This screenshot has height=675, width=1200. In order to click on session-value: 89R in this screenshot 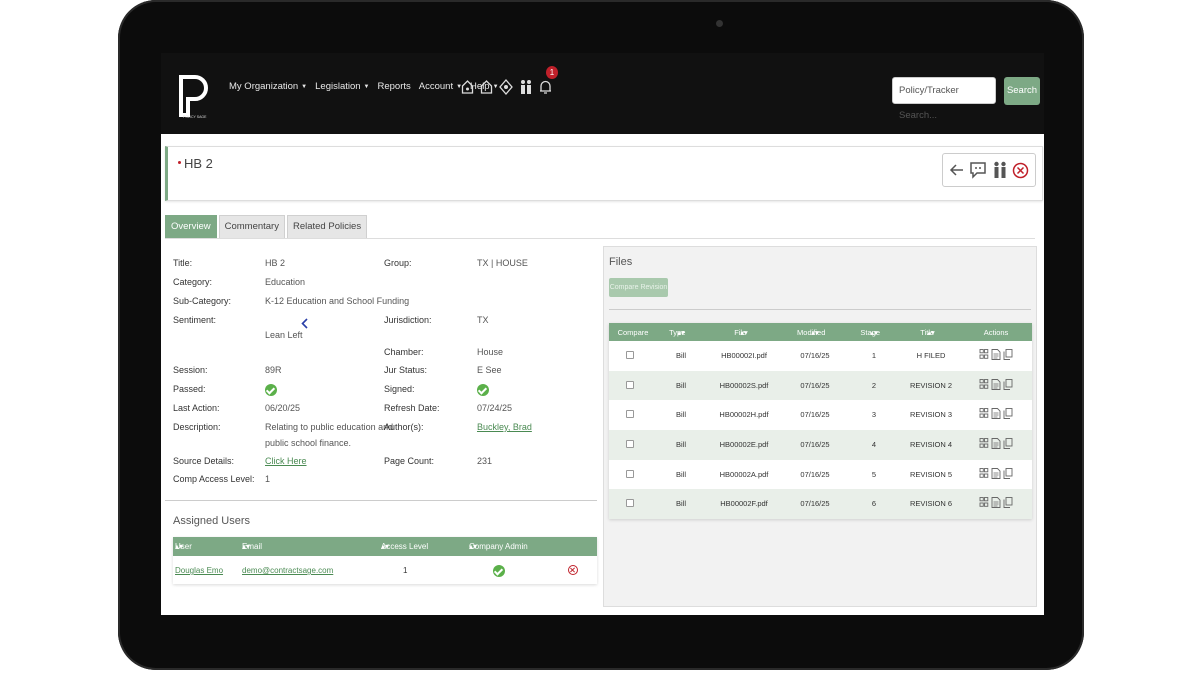, I will do `click(273, 370)`.